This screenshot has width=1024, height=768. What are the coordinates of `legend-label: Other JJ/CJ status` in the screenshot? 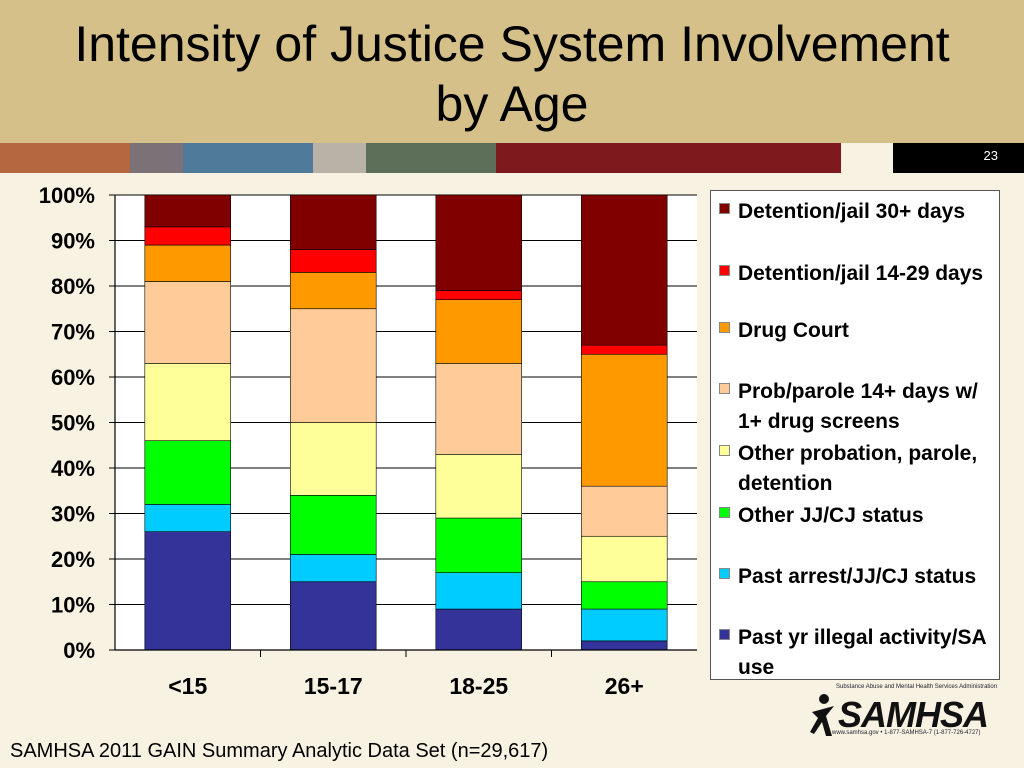 It's located at (831, 515).